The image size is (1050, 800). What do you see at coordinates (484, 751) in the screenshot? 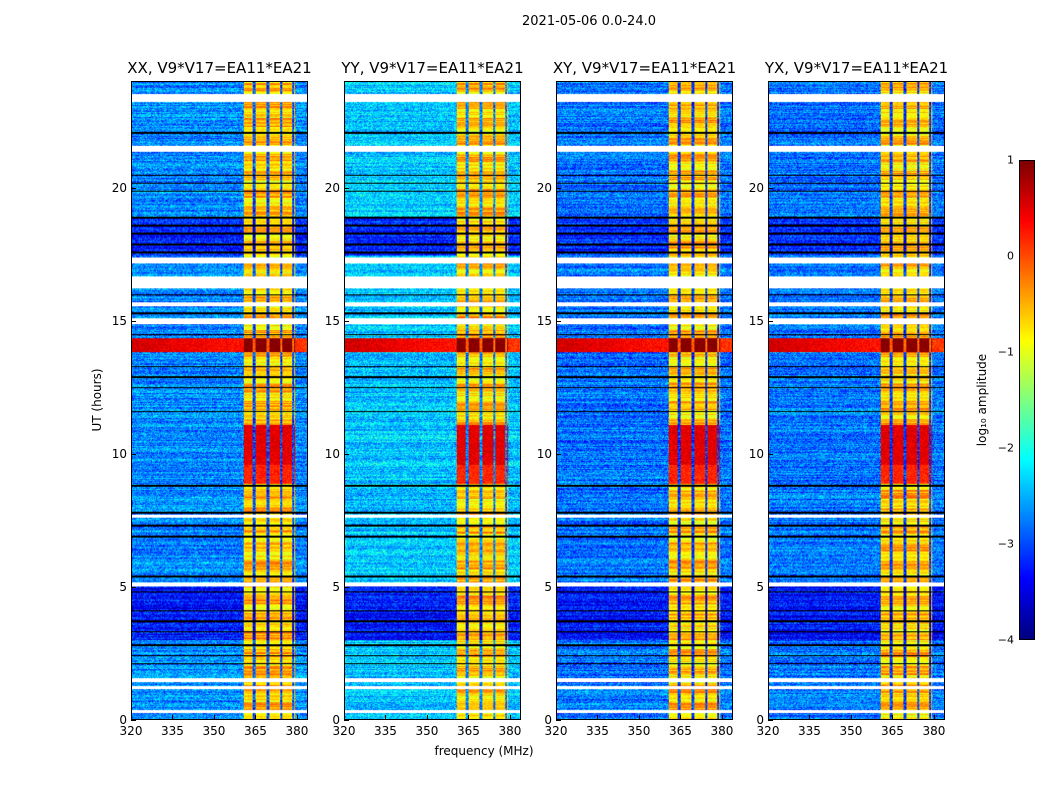
I see `x-axis-label: frequency (MHz)` at bounding box center [484, 751].